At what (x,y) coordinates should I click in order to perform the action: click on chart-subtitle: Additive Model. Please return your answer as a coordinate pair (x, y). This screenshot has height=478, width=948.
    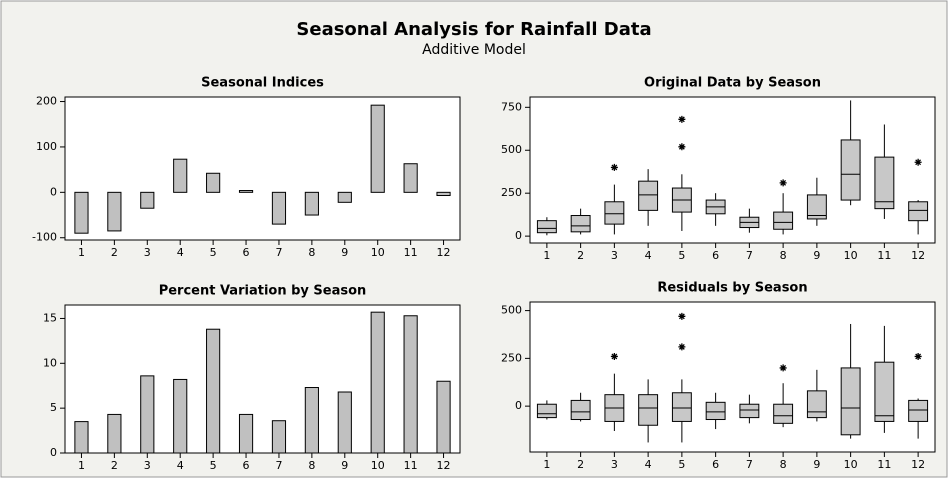
    Looking at the image, I should click on (474, 50).